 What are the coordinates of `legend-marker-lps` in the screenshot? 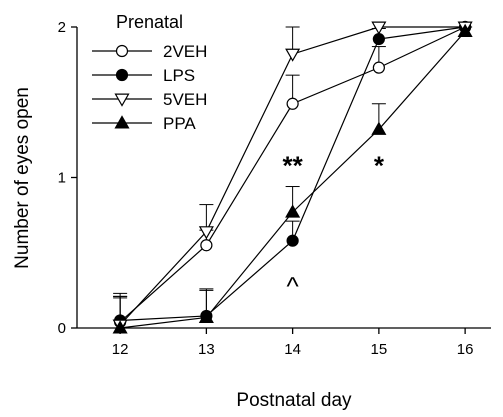 It's located at (122, 75).